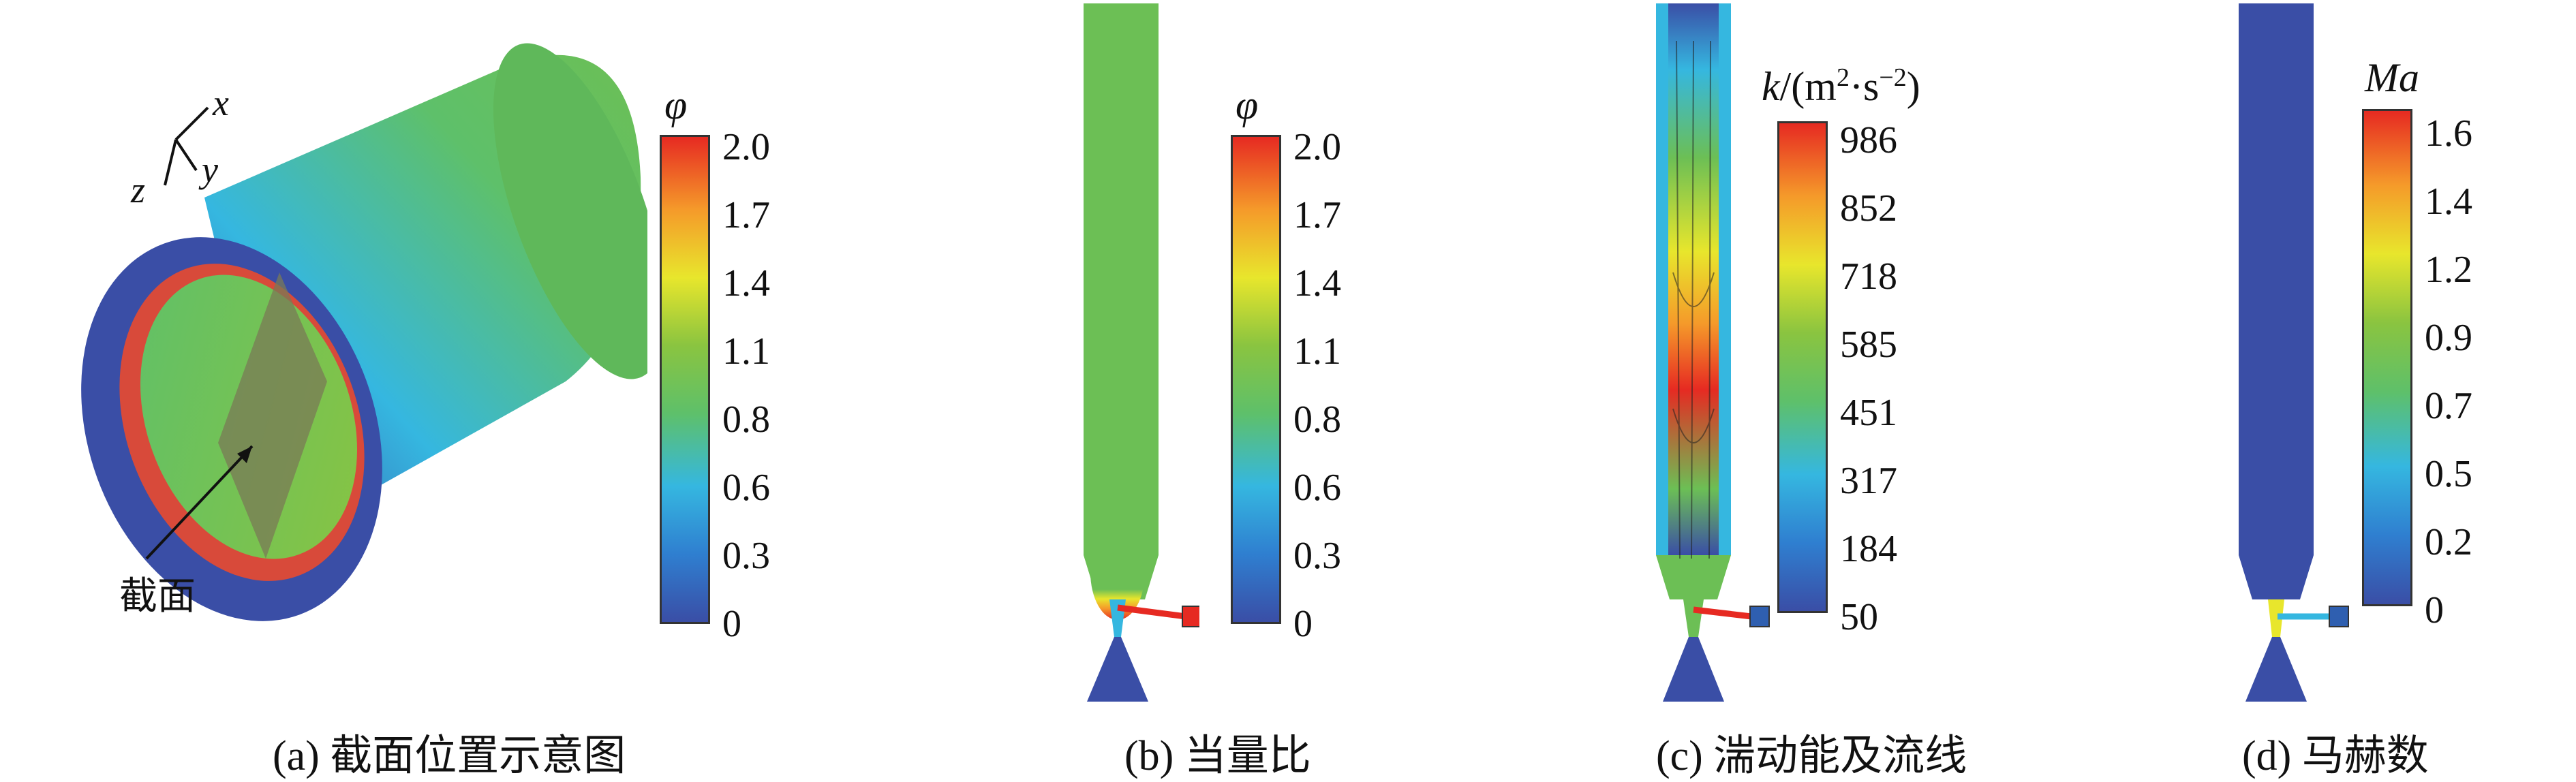  Describe the element at coordinates (2448, 542) in the screenshot. I see `tick-d-6: 0.2` at that location.